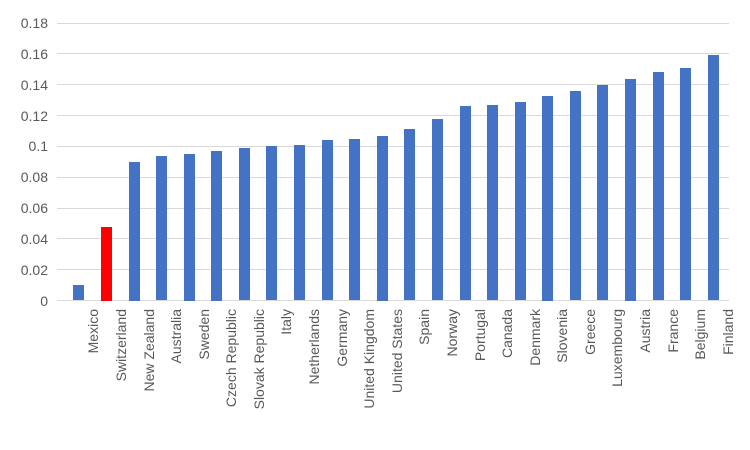 This screenshot has width=750, height=450. Describe the element at coordinates (314, 347) in the screenshot. I see `x-label-netherlands: Netherlands` at that location.